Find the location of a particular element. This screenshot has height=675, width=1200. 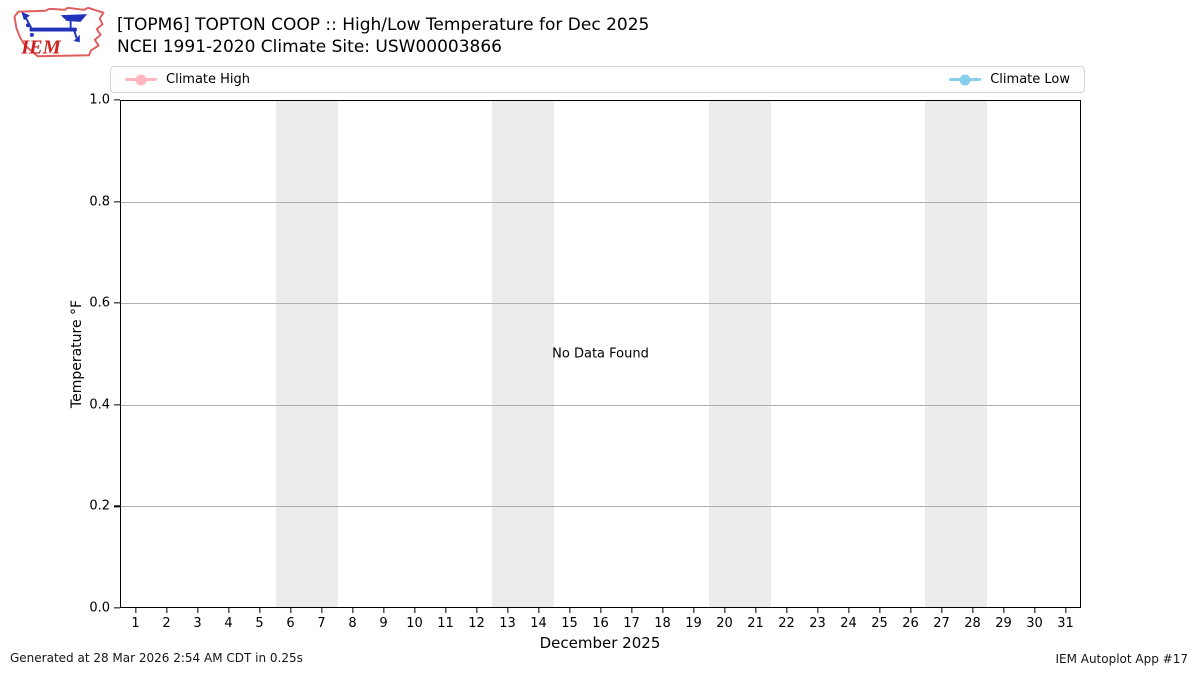

x-tick-label: 27 is located at coordinates (941, 623).